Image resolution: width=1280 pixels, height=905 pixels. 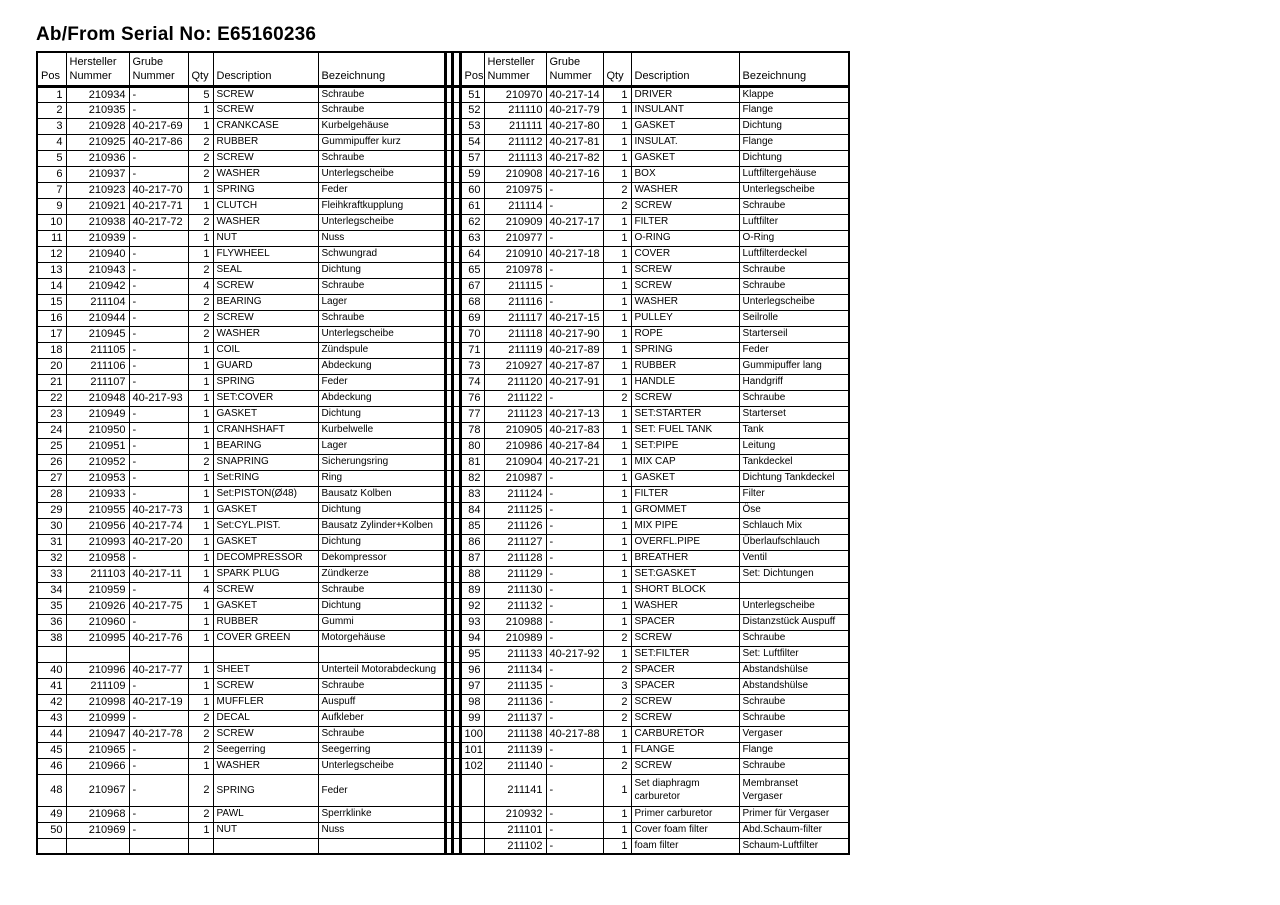 I want to click on cell-description: SPARK PLUG, so click(x=265, y=574).